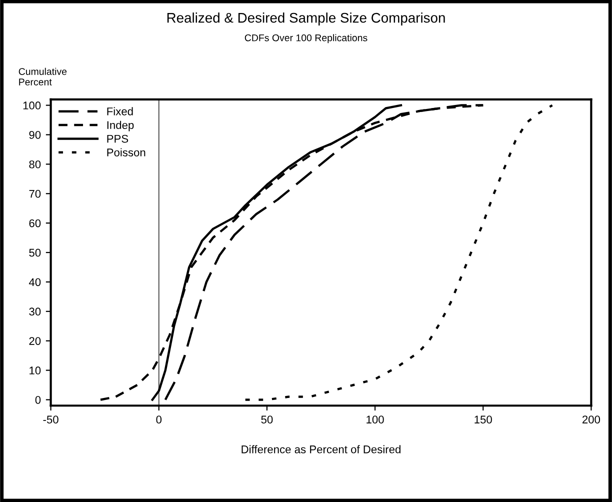  I want to click on y-tick-label: 50, so click(35, 252).